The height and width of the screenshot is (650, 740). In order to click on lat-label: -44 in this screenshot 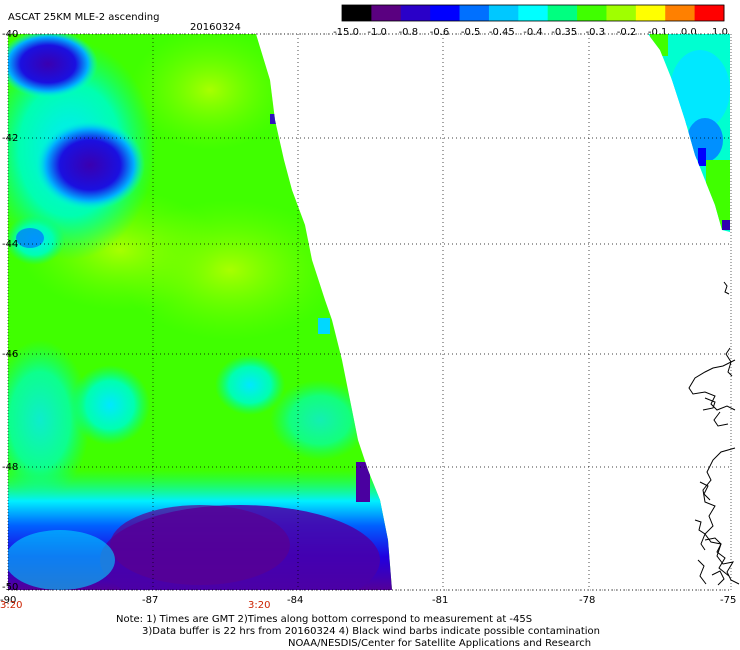, I will do `click(10, 244)`.